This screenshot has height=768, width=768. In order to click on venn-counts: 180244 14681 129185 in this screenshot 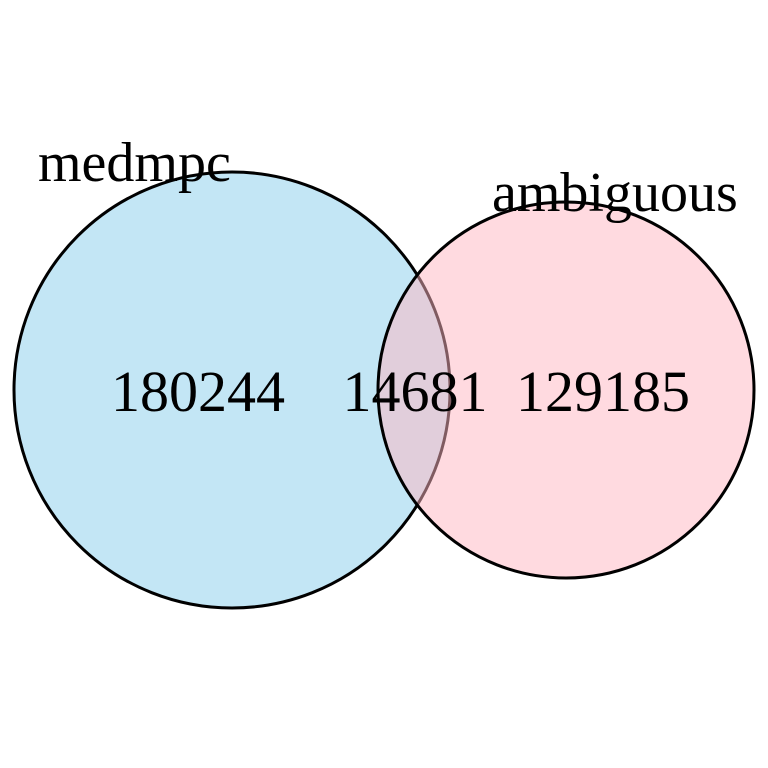, I will do `click(400, 391)`.